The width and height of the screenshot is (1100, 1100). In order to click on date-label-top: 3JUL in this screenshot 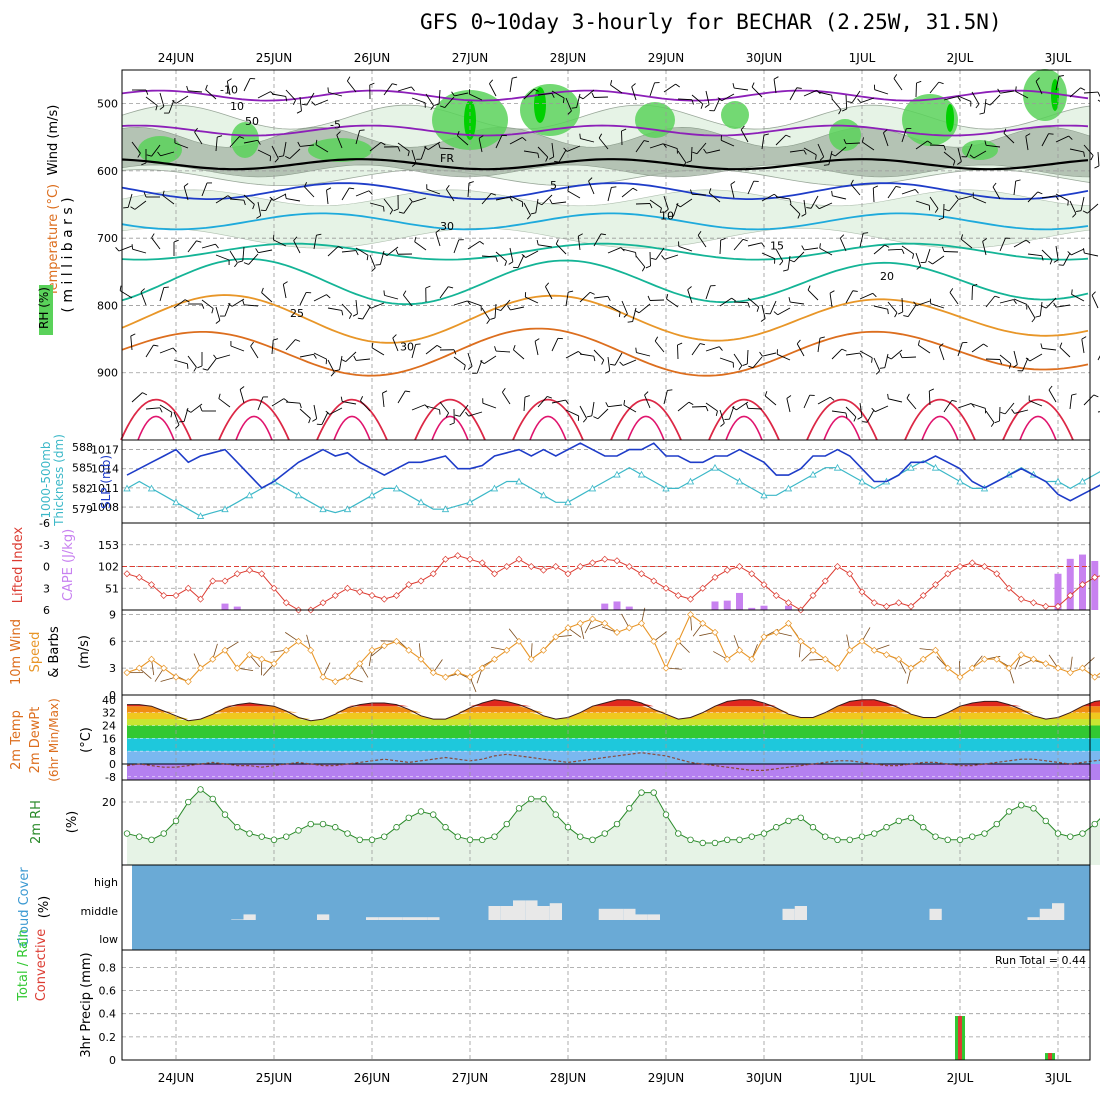, I will do `click(1058, 58)`.